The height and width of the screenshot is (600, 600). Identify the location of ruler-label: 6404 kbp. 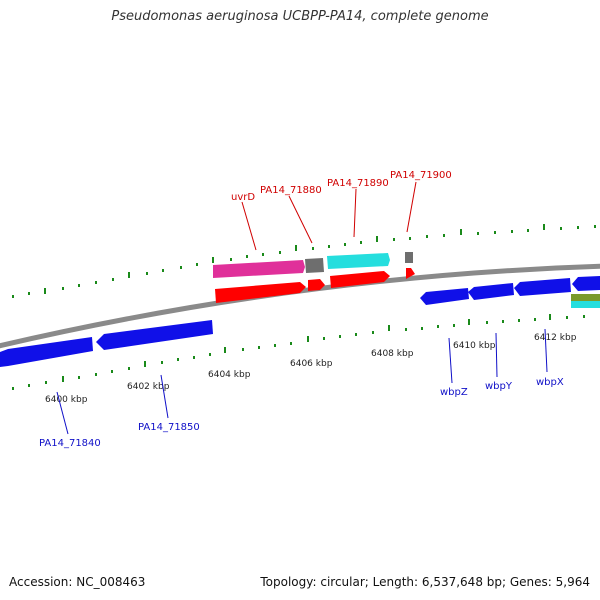
(229, 375).